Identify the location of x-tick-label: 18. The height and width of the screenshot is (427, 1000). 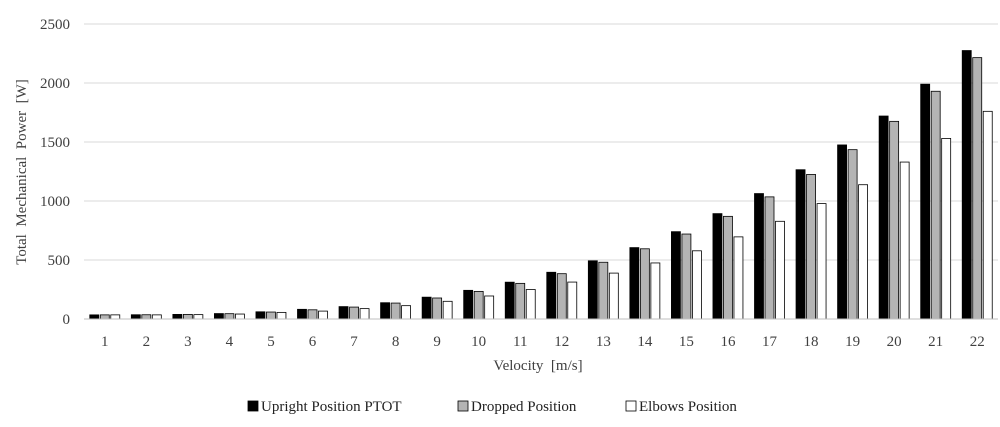
(811, 342).